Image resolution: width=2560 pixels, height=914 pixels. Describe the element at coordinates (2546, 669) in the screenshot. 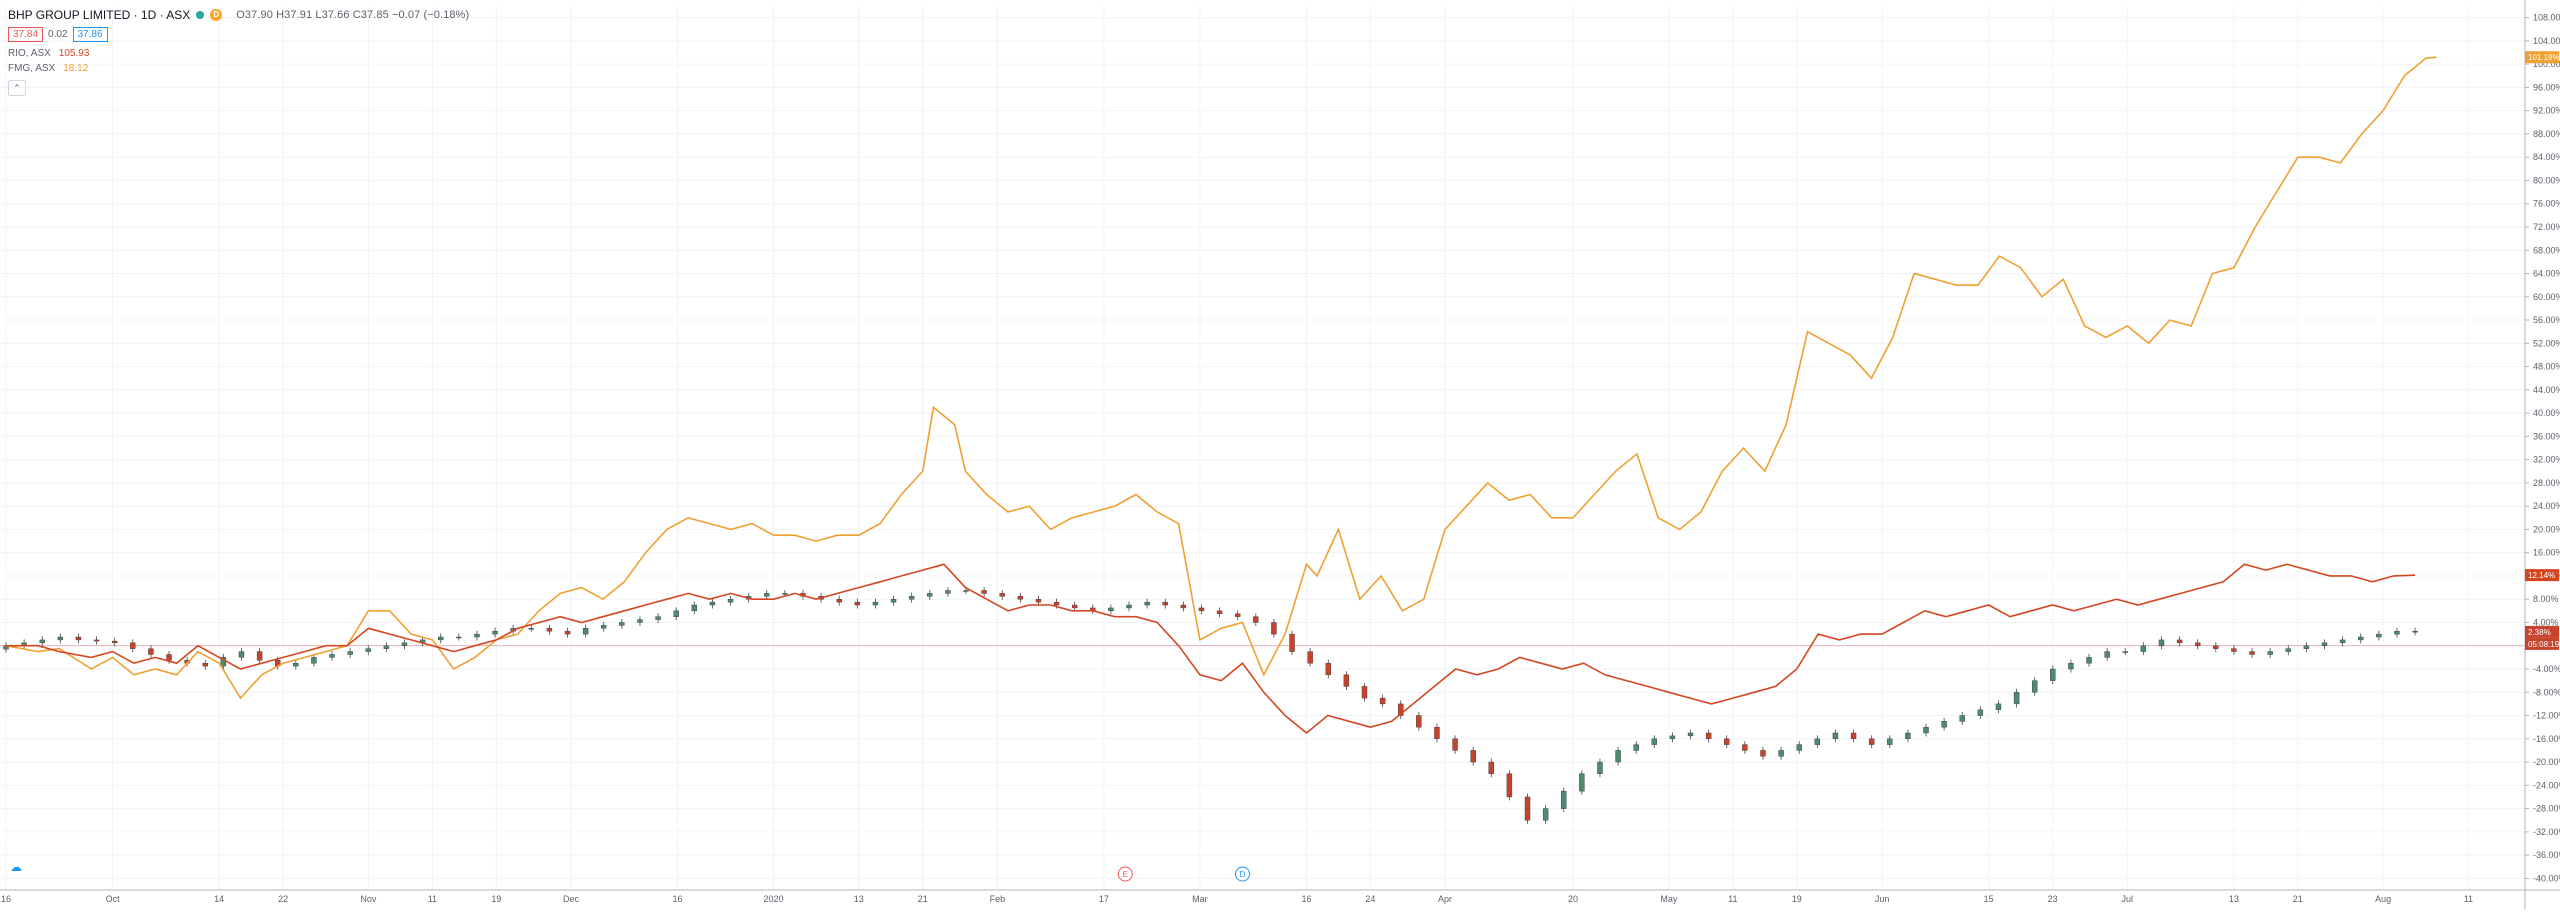

I see `y-tick-label: -4.00%` at that location.